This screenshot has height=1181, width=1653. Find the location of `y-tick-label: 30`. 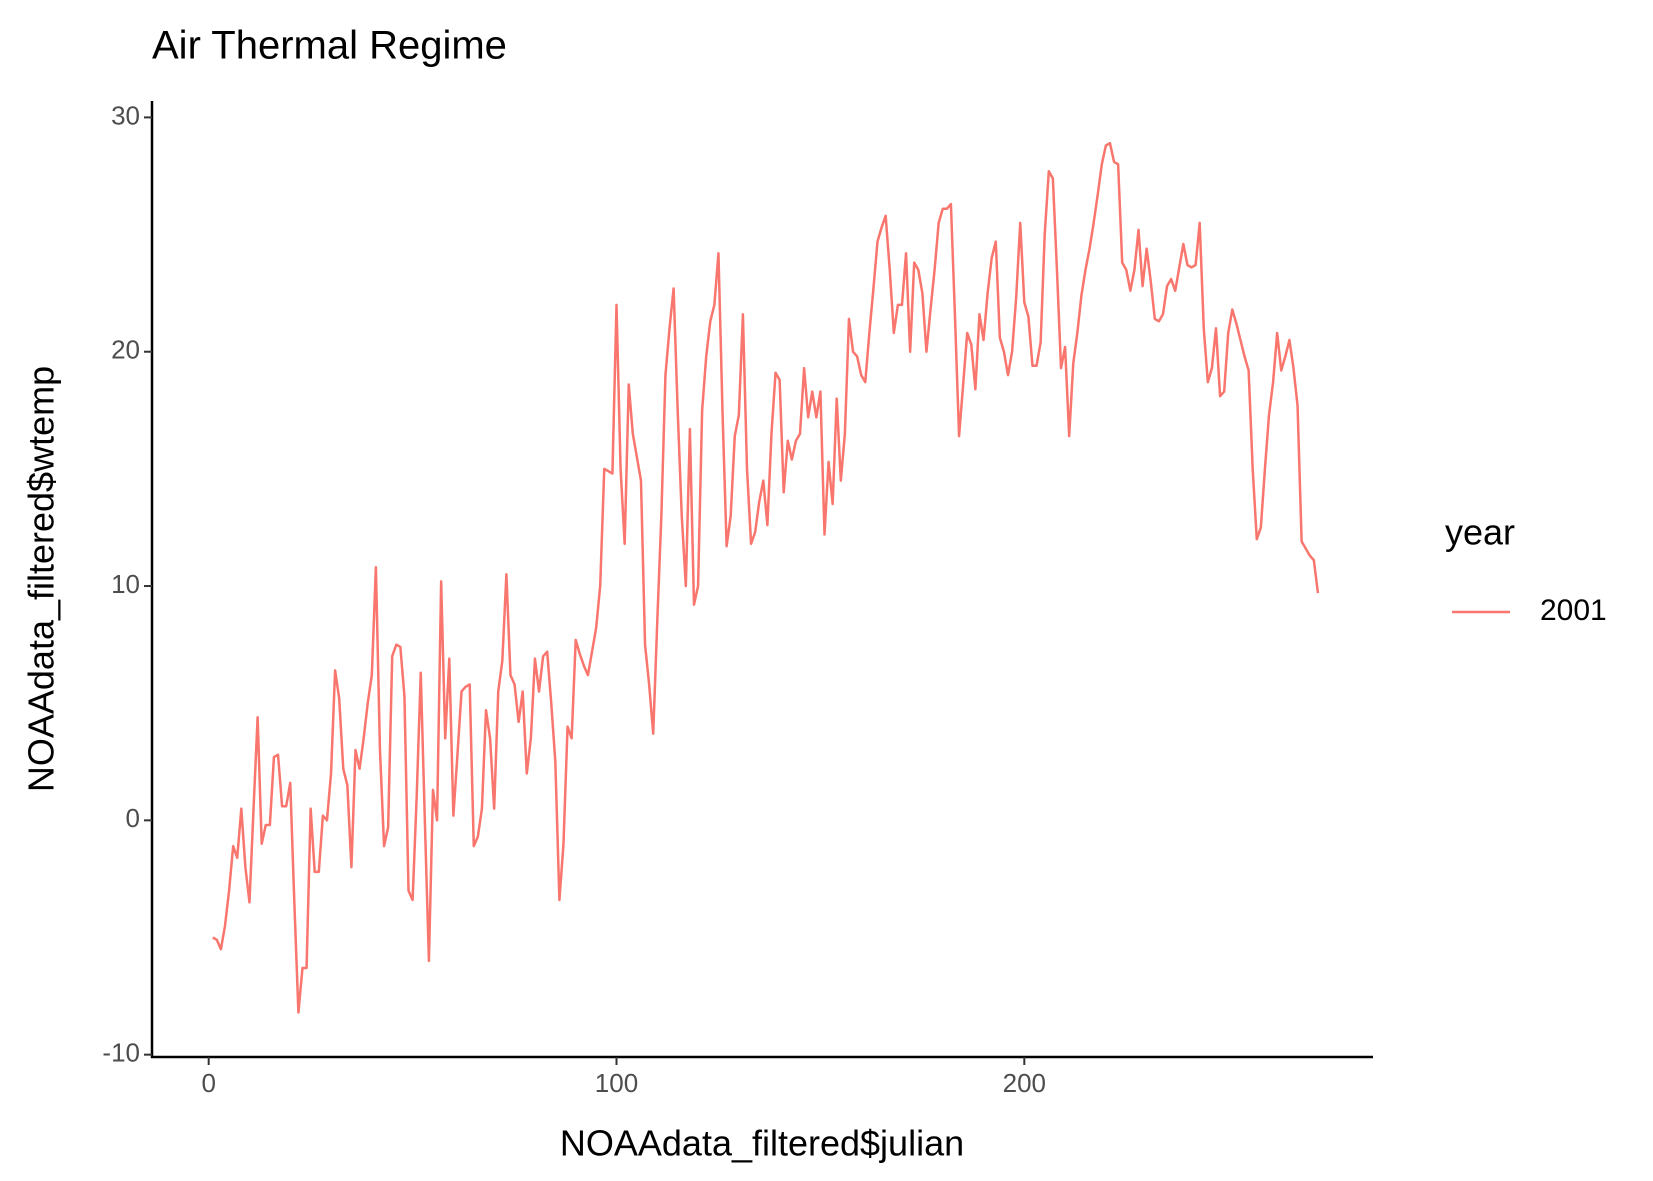

y-tick-label: 30 is located at coordinates (125, 115).